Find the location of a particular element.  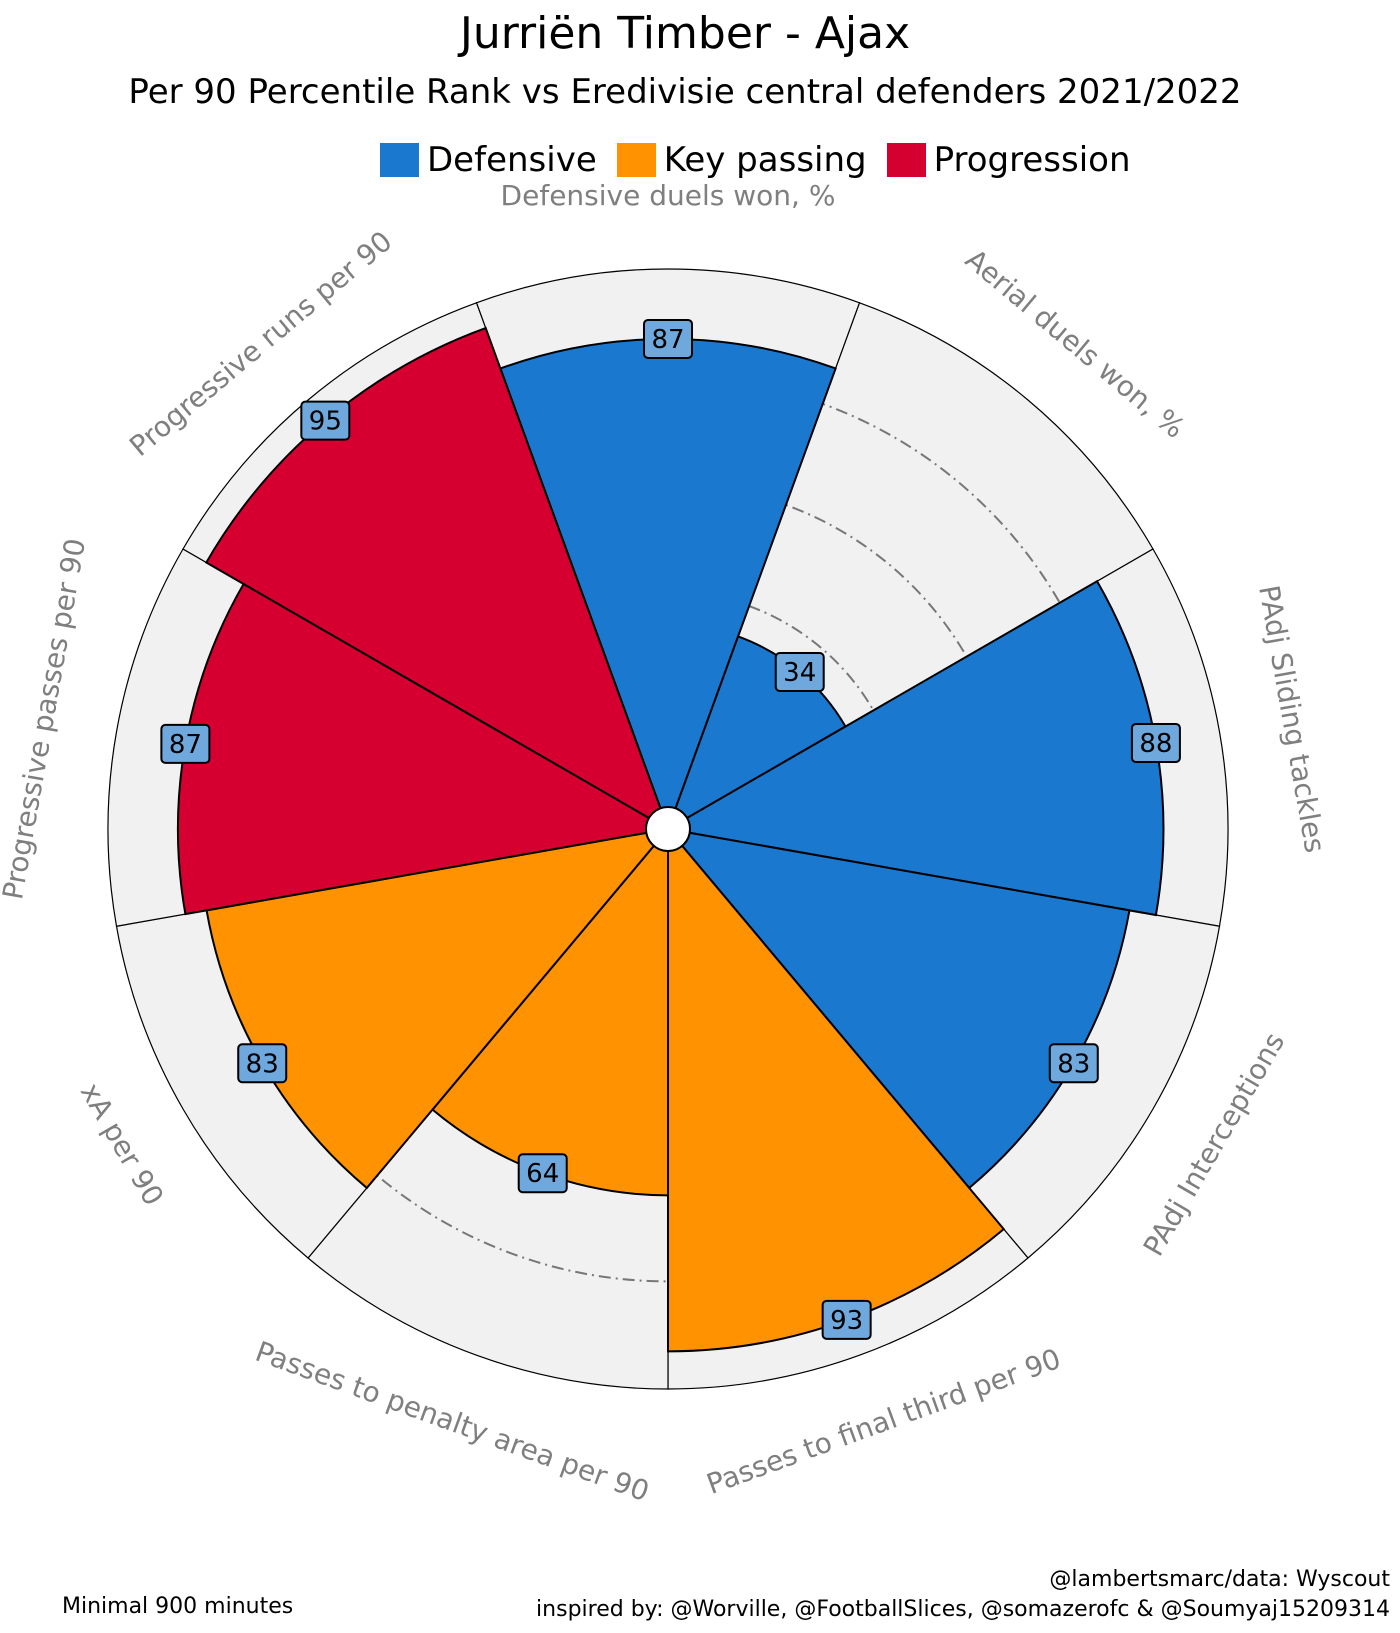

center-hole is located at coordinates (668, 829).